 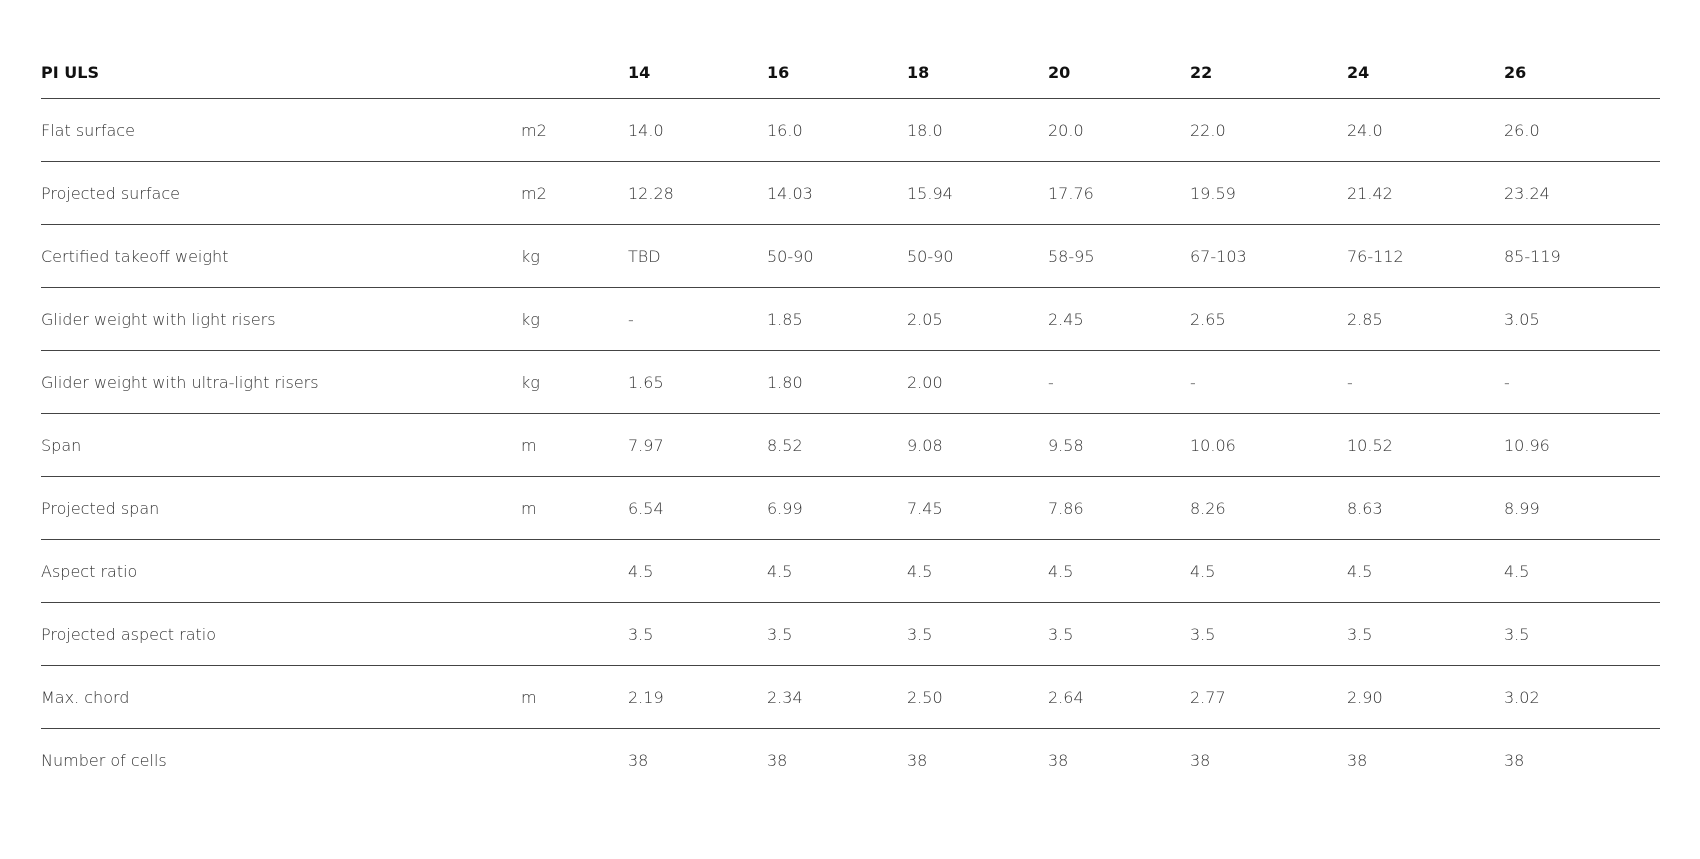 What do you see at coordinates (1425, 508) in the screenshot?
I see `cell-value: 8.63` at bounding box center [1425, 508].